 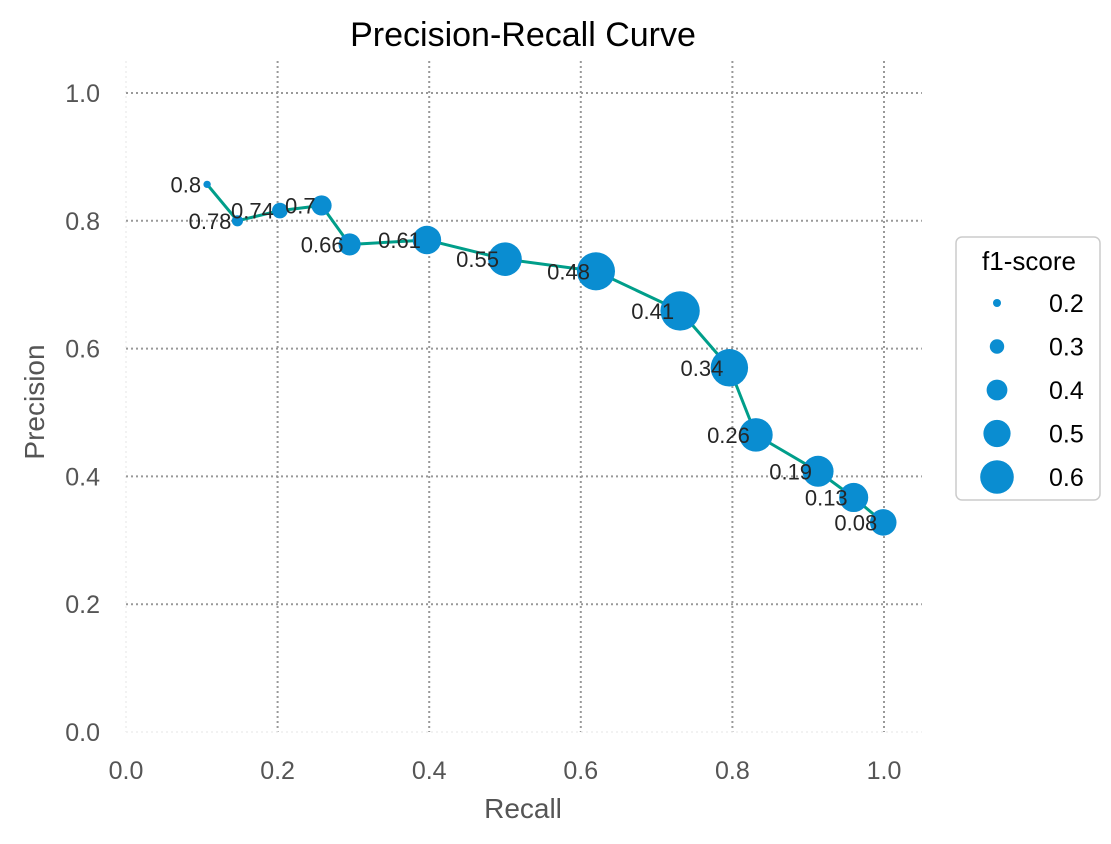 I want to click on y-tick-label: 0.4, so click(x=82, y=477).